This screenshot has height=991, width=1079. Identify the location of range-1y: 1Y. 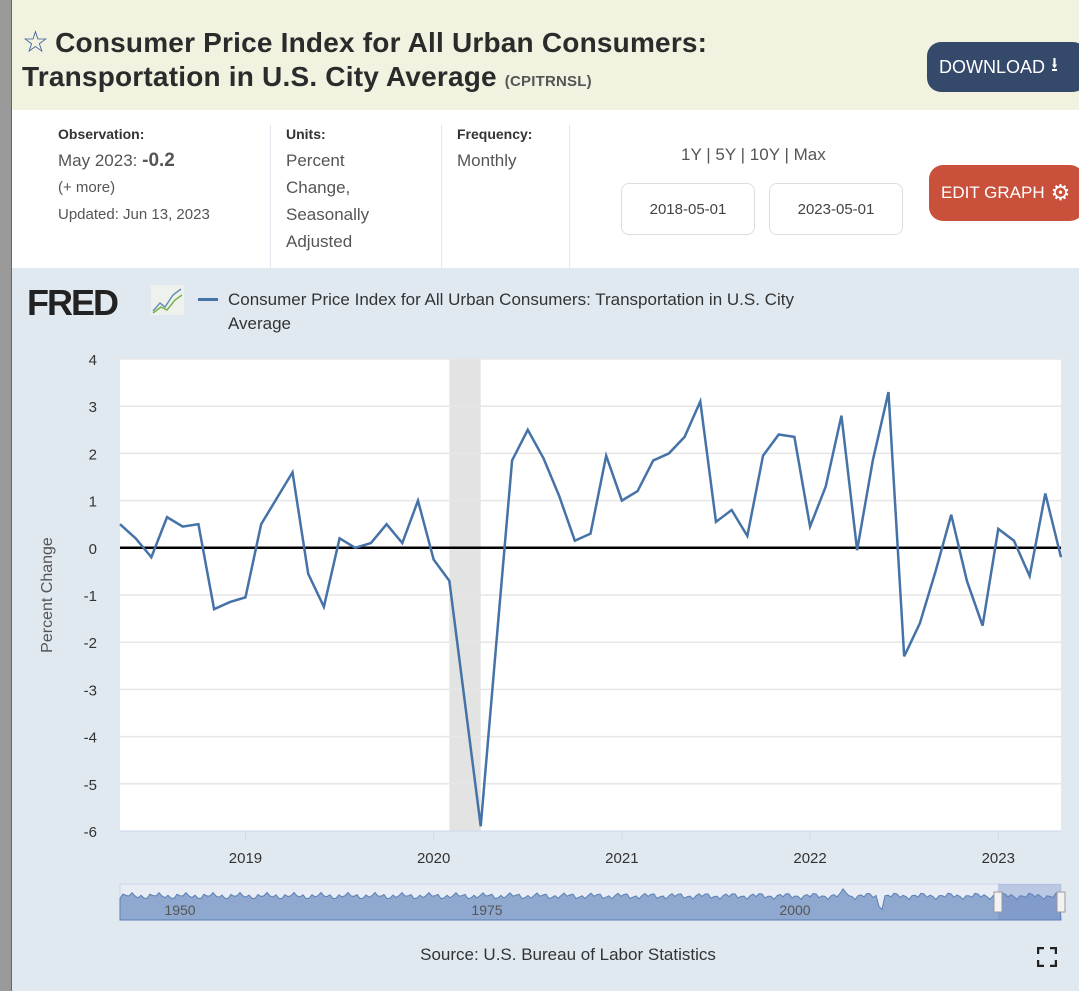
(691, 154).